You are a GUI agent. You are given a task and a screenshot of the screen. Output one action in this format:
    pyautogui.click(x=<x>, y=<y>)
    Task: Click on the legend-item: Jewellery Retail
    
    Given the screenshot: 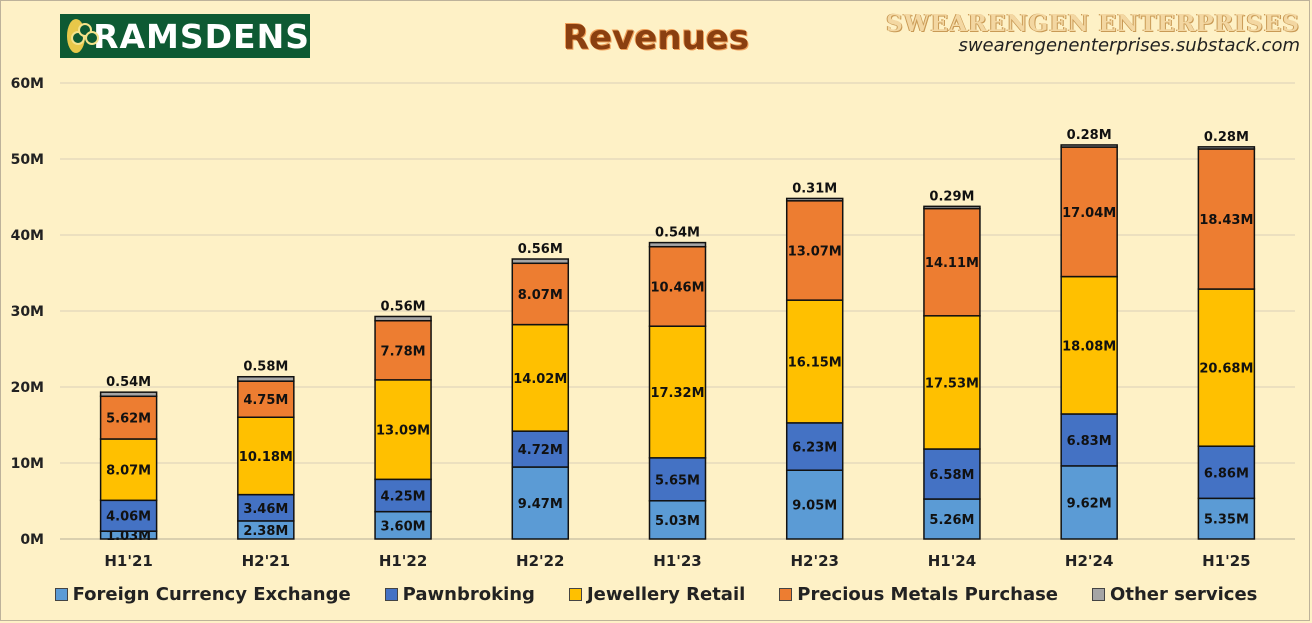 What is the action you would take?
    pyautogui.click(x=657, y=594)
    